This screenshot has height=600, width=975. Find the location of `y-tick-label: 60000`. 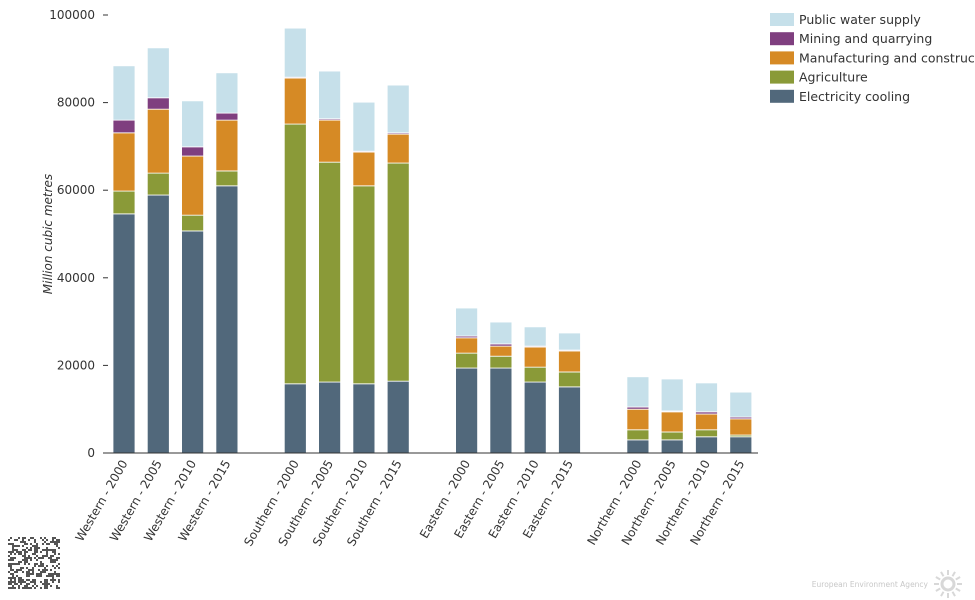

y-tick-label: 60000 is located at coordinates (76, 190).